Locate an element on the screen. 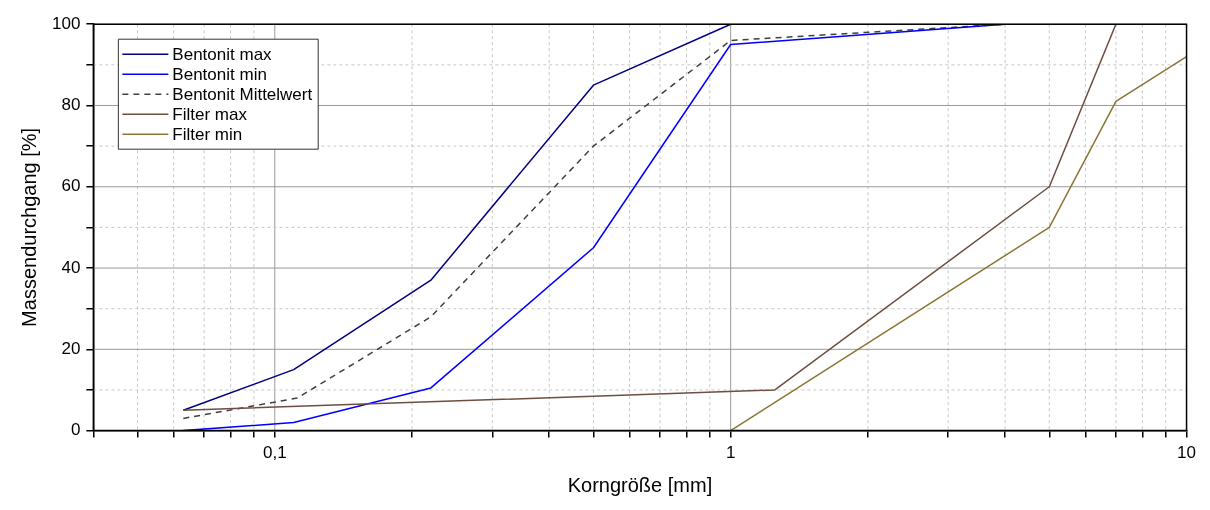 The height and width of the screenshot is (510, 1210). y-axis-title: Massendurchgang [%] is located at coordinates (28, 227).